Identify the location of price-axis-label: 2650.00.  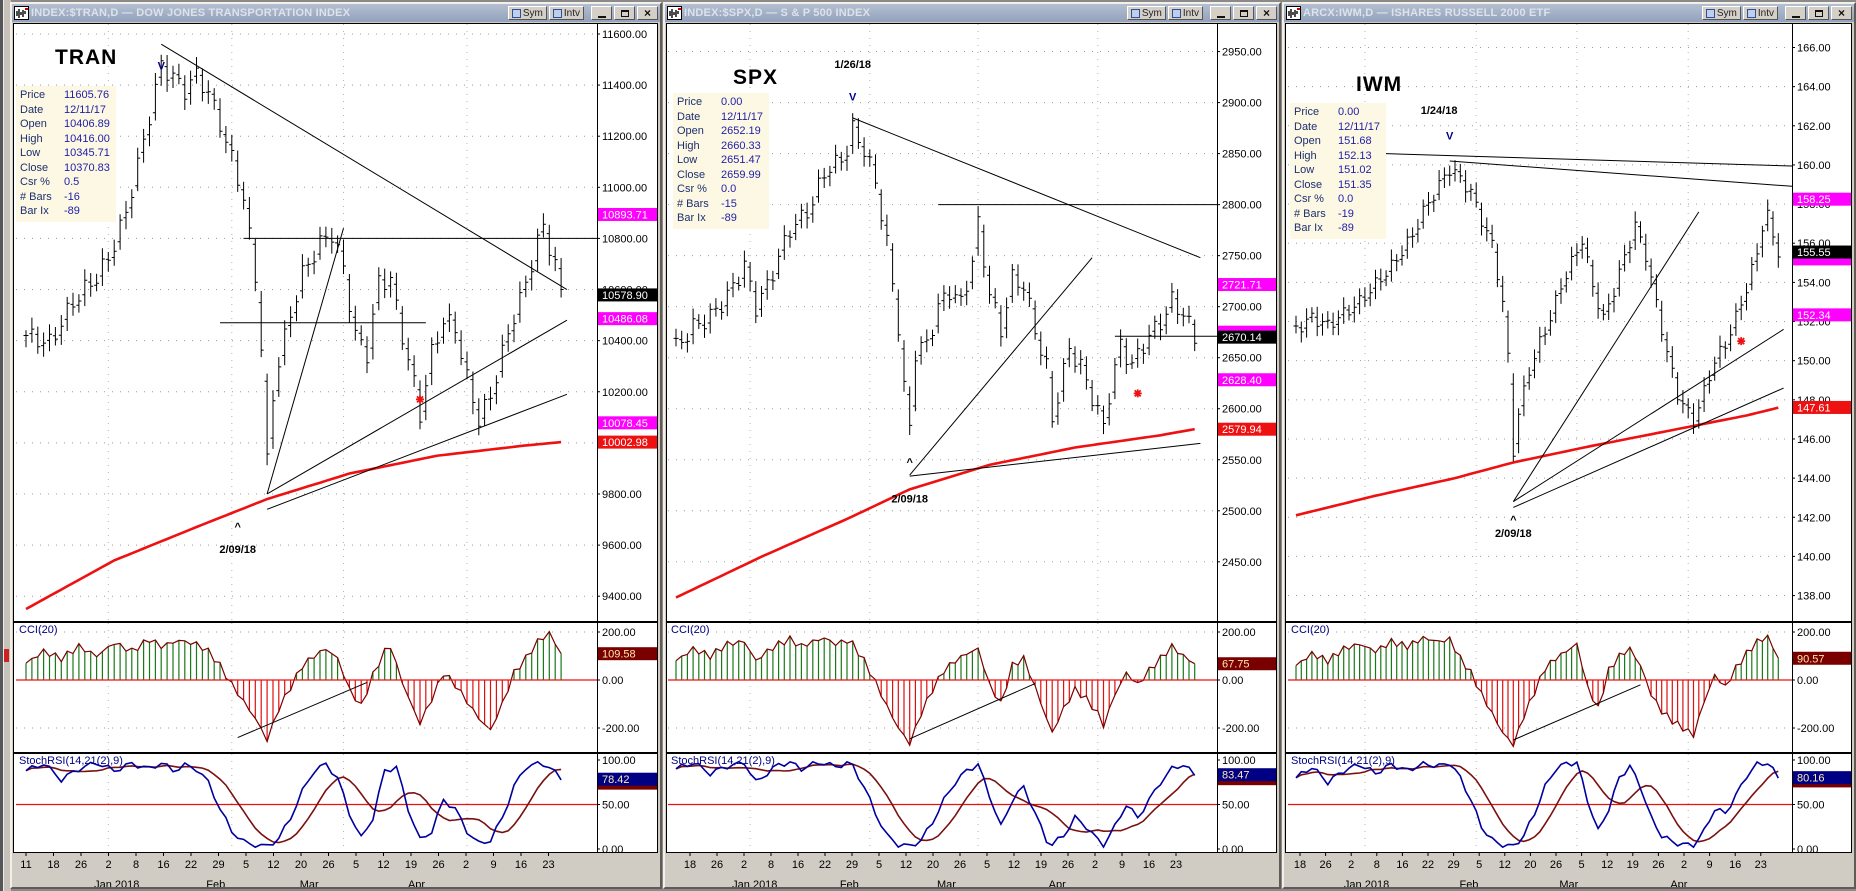
(1242, 359).